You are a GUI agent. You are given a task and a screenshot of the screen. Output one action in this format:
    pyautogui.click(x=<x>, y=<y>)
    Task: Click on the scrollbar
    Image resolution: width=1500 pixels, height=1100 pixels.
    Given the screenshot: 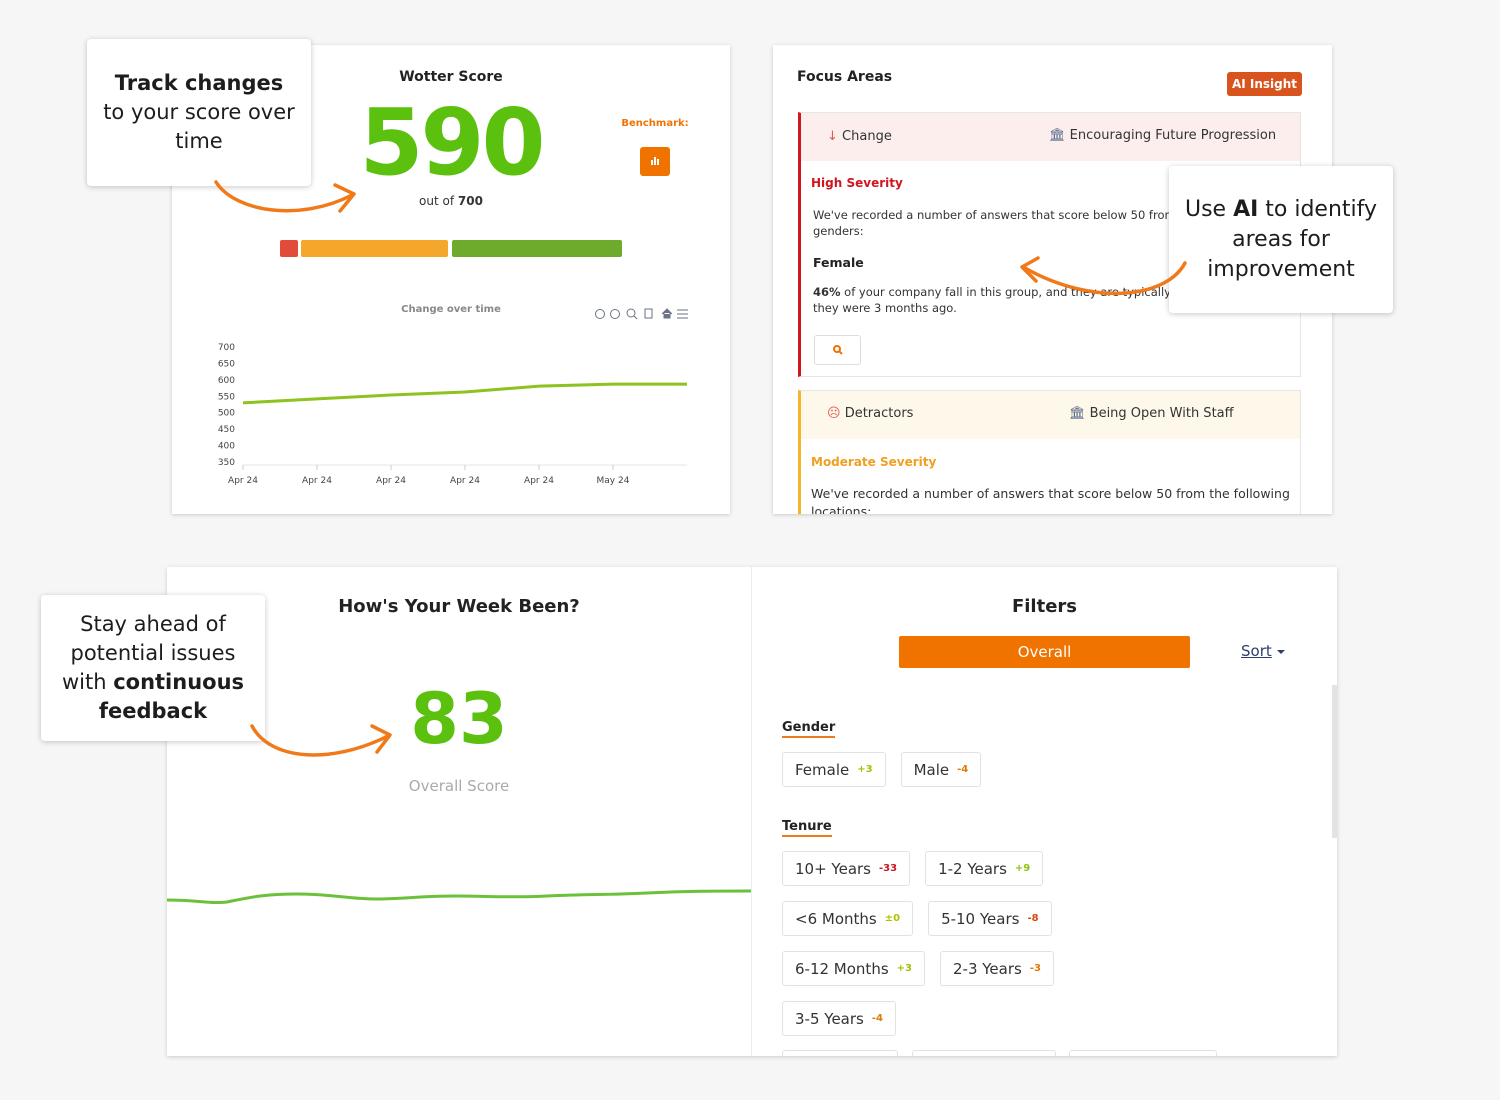 What is the action you would take?
    pyautogui.click(x=1334, y=761)
    